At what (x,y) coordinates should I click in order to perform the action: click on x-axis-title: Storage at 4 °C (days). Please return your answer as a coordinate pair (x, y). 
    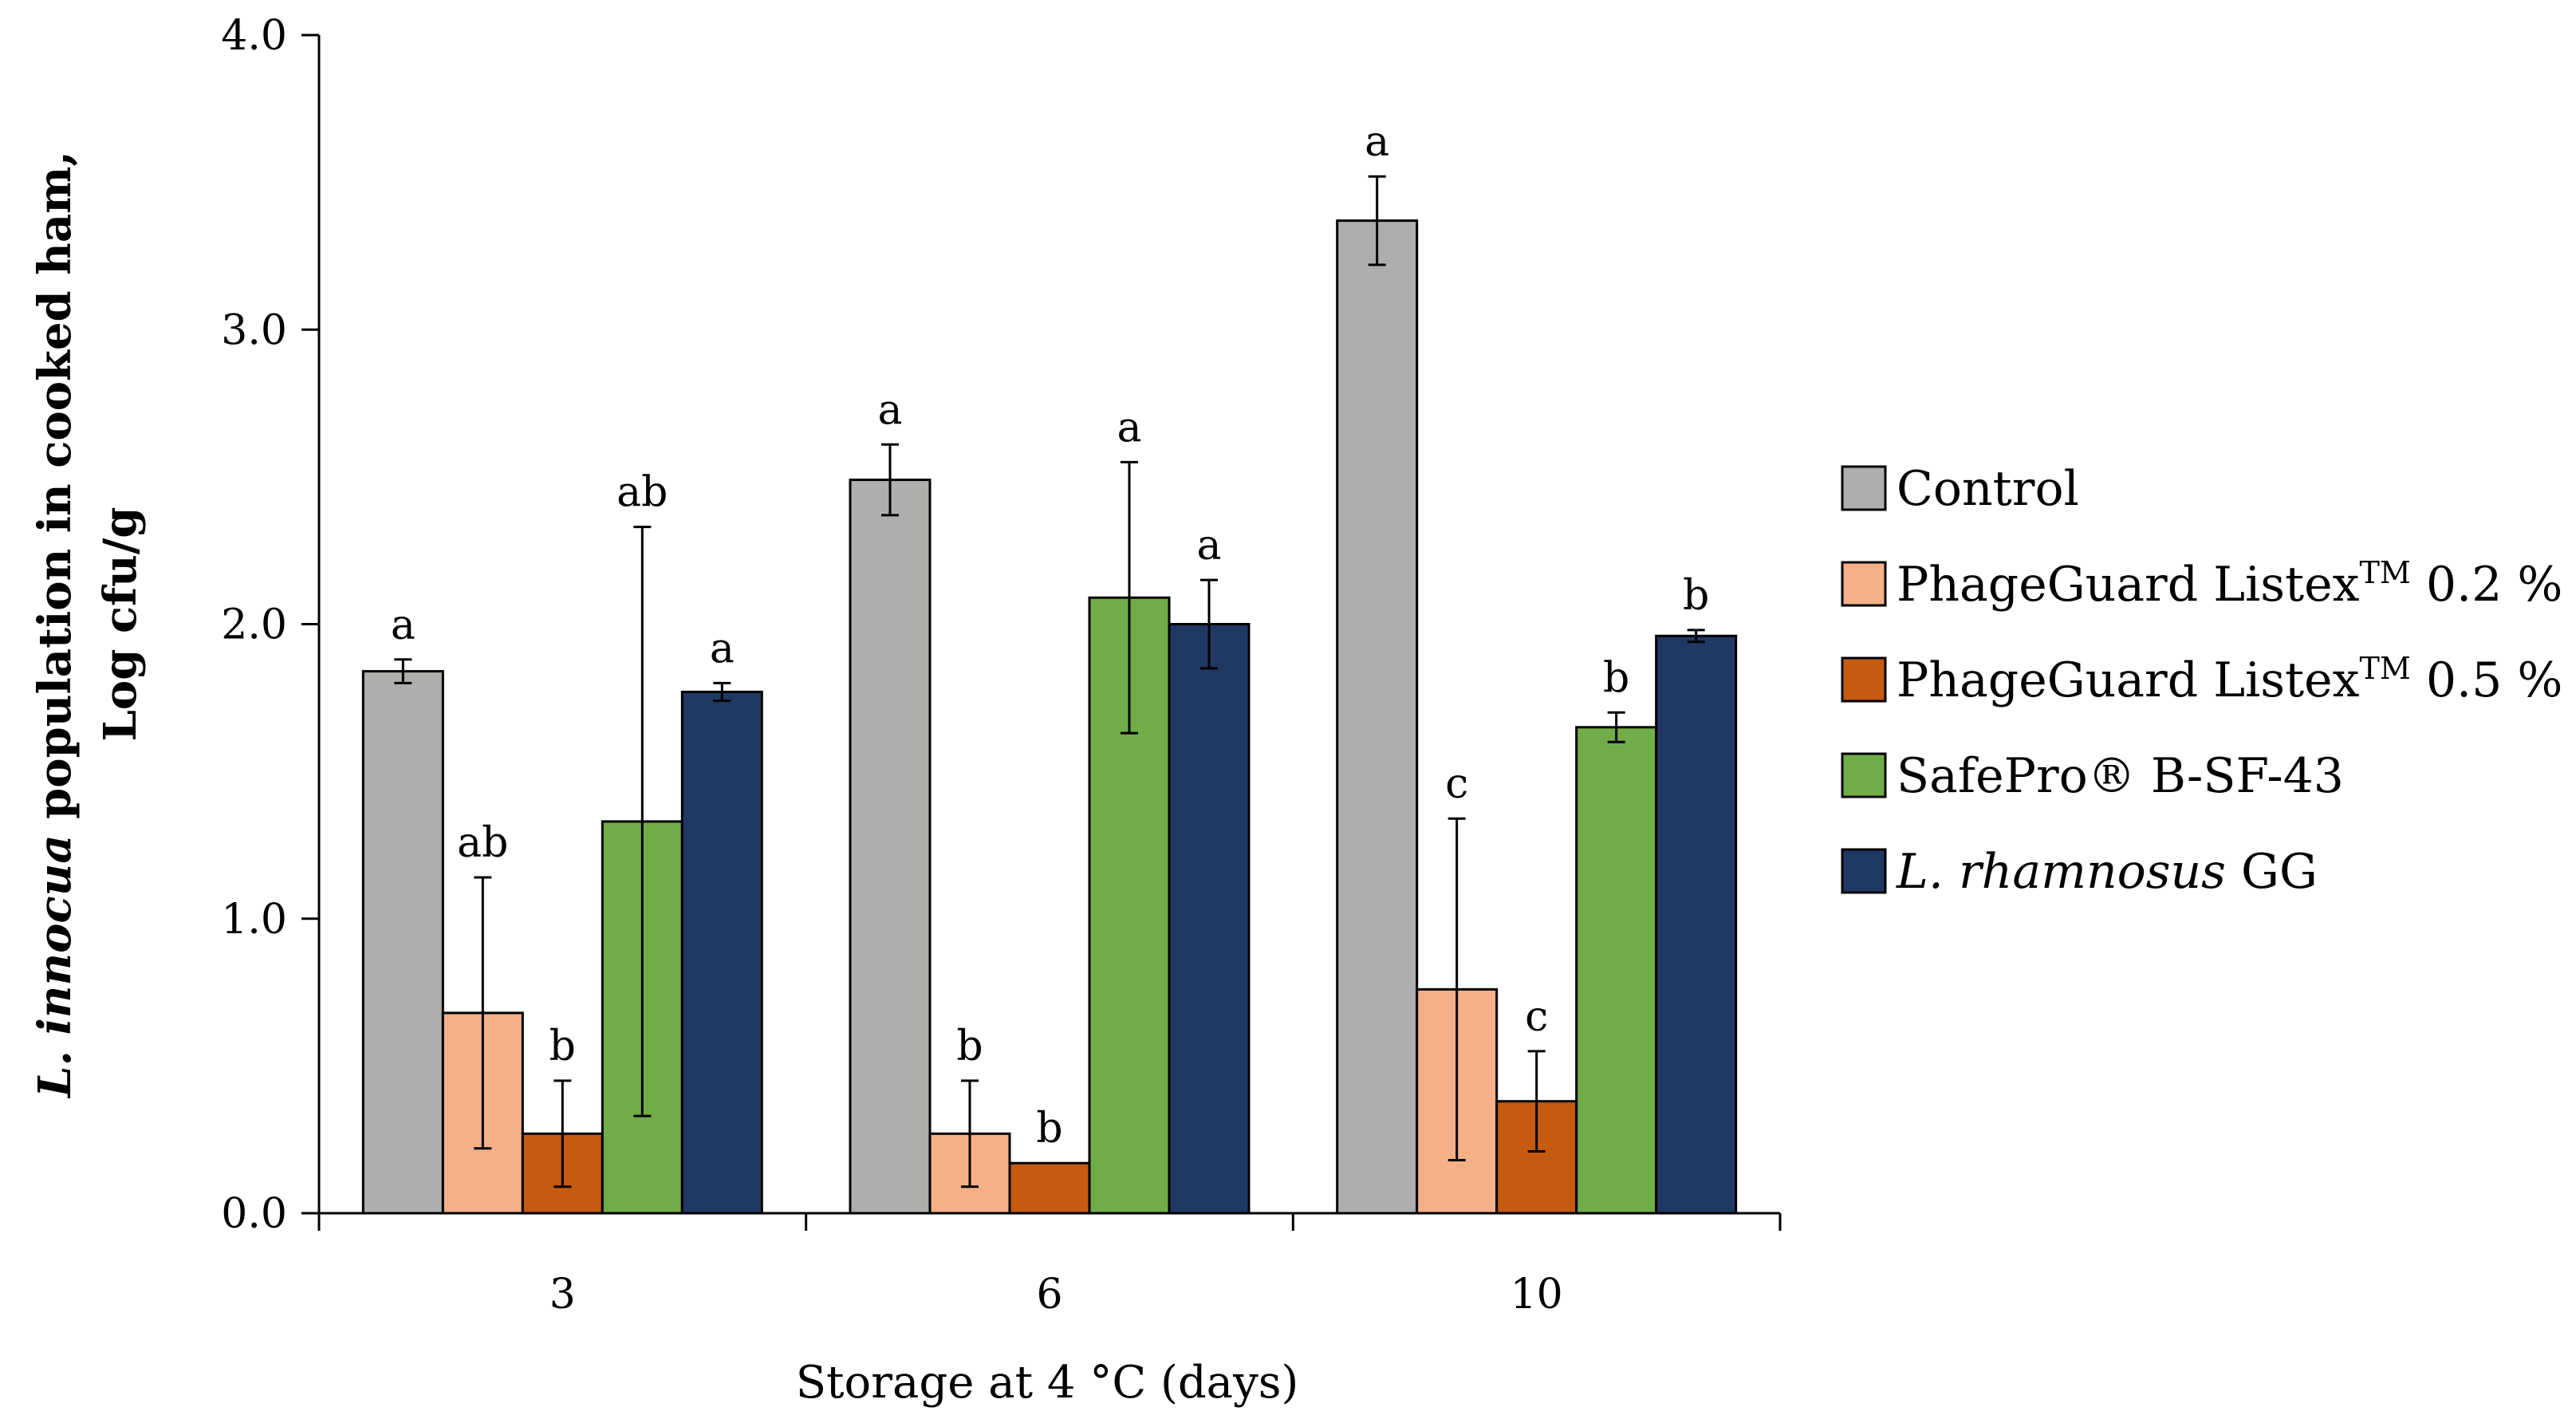
    Looking at the image, I should click on (1047, 1383).